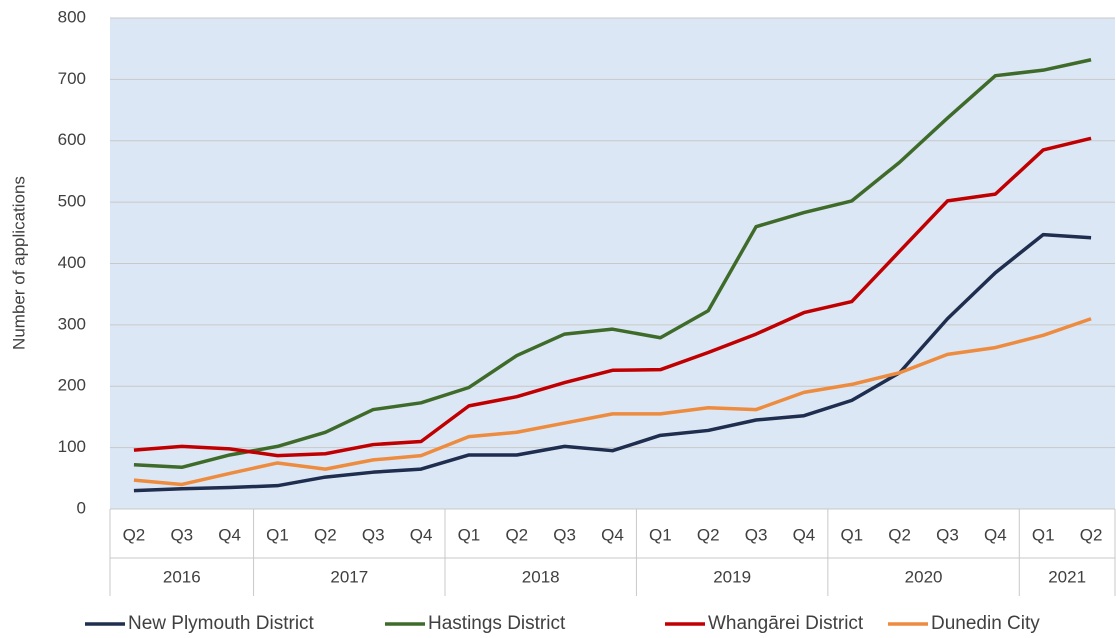 Image resolution: width=1116 pixels, height=638 pixels. What do you see at coordinates (72, 446) in the screenshot?
I see `y-tick-label: 100` at bounding box center [72, 446].